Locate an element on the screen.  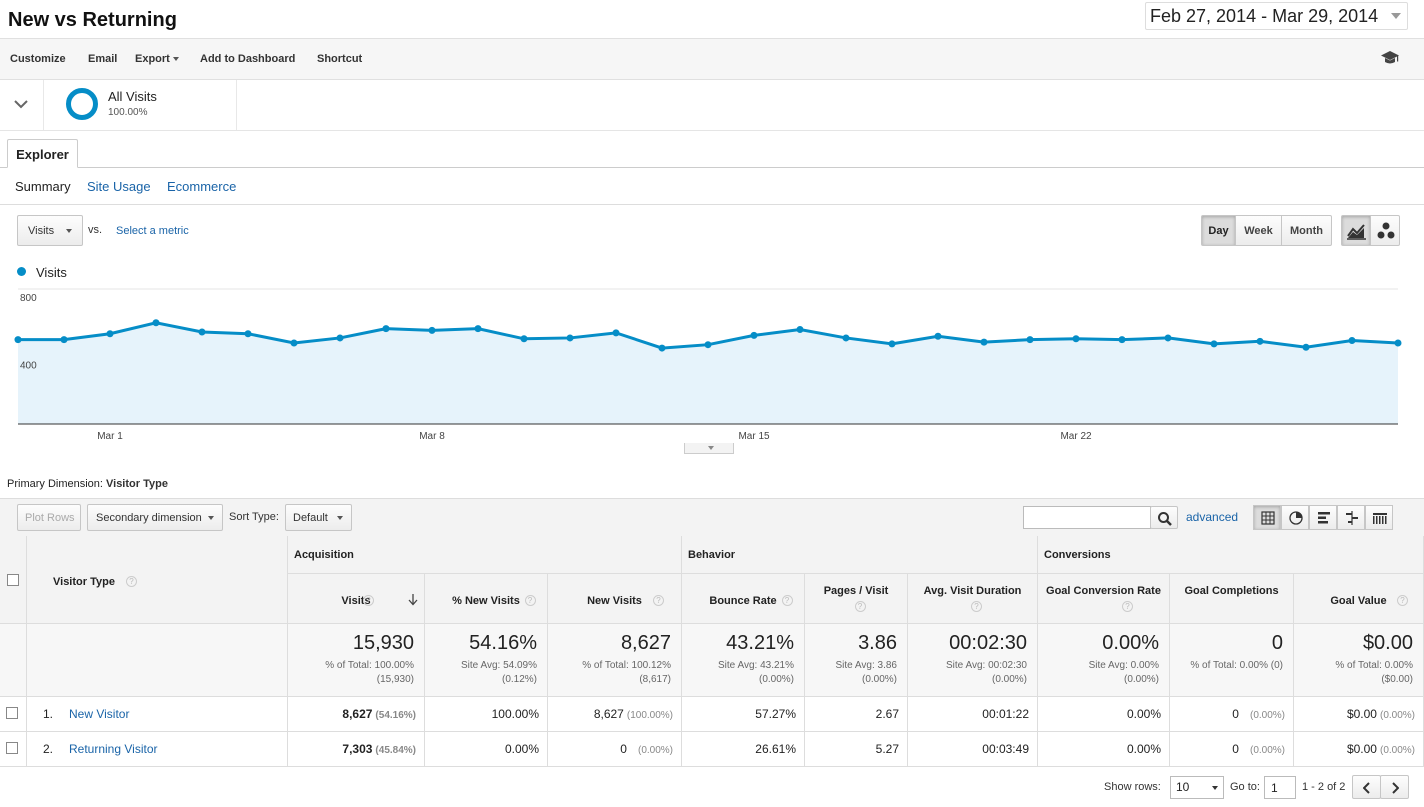
search-button is located at coordinates (1164, 517).